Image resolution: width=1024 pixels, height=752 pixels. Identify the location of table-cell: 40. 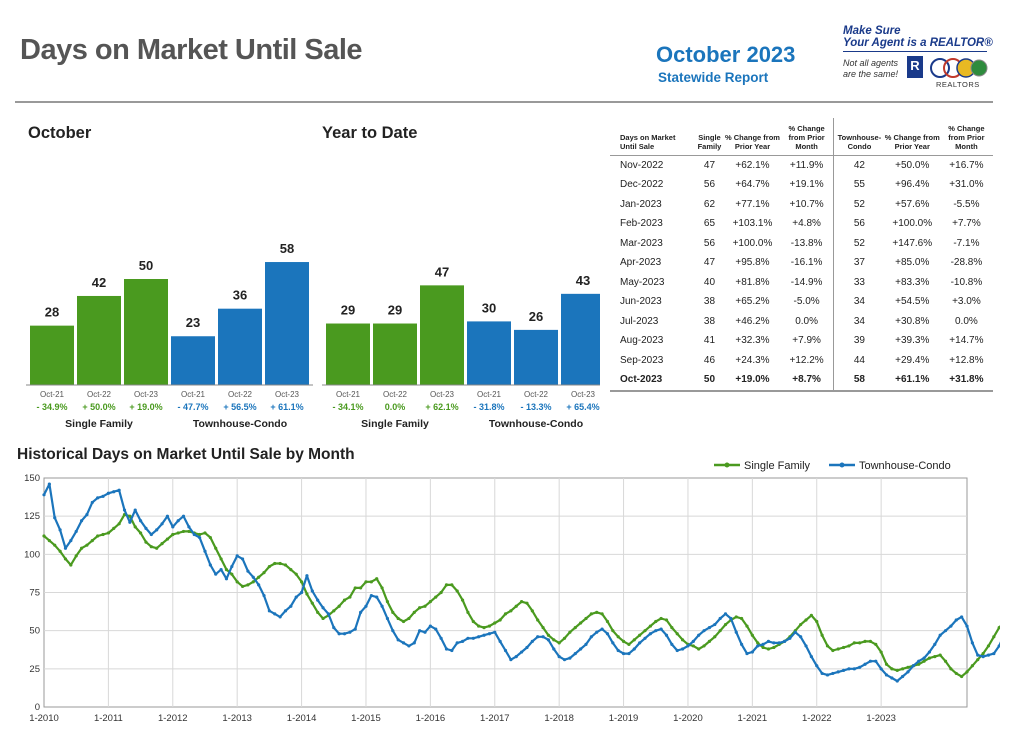
(709, 282).